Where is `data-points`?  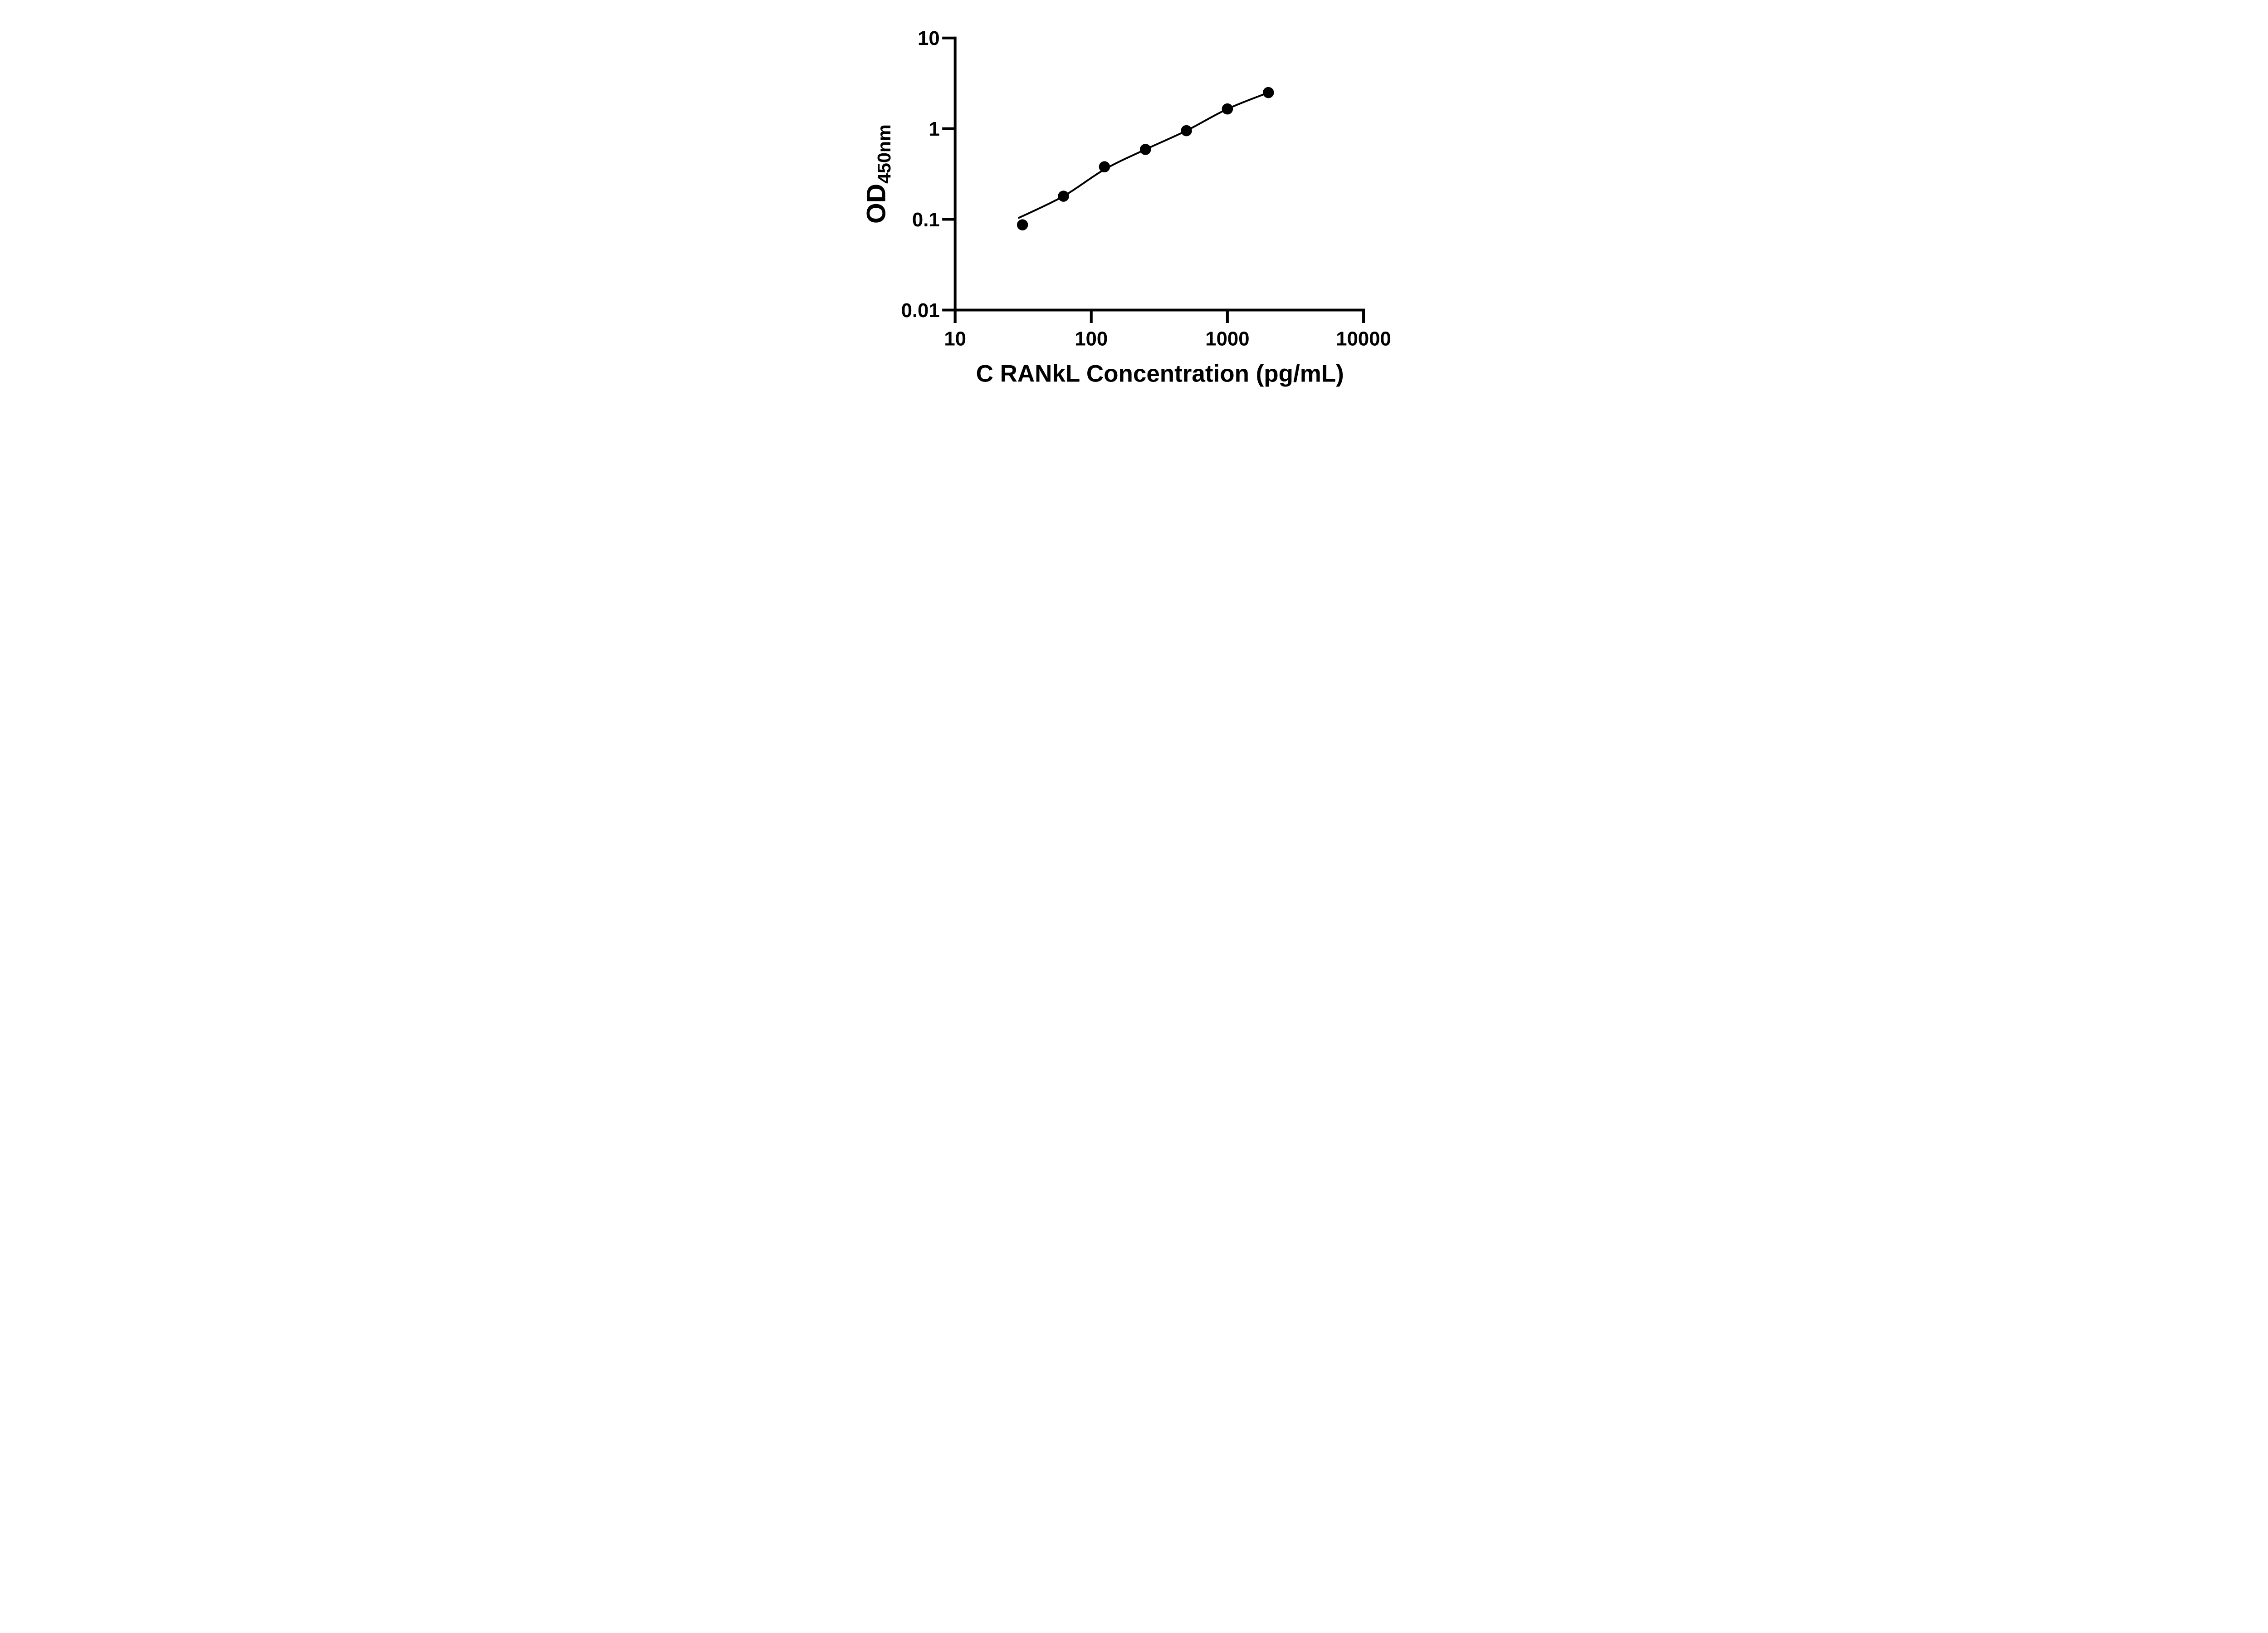
data-points is located at coordinates (1145, 158).